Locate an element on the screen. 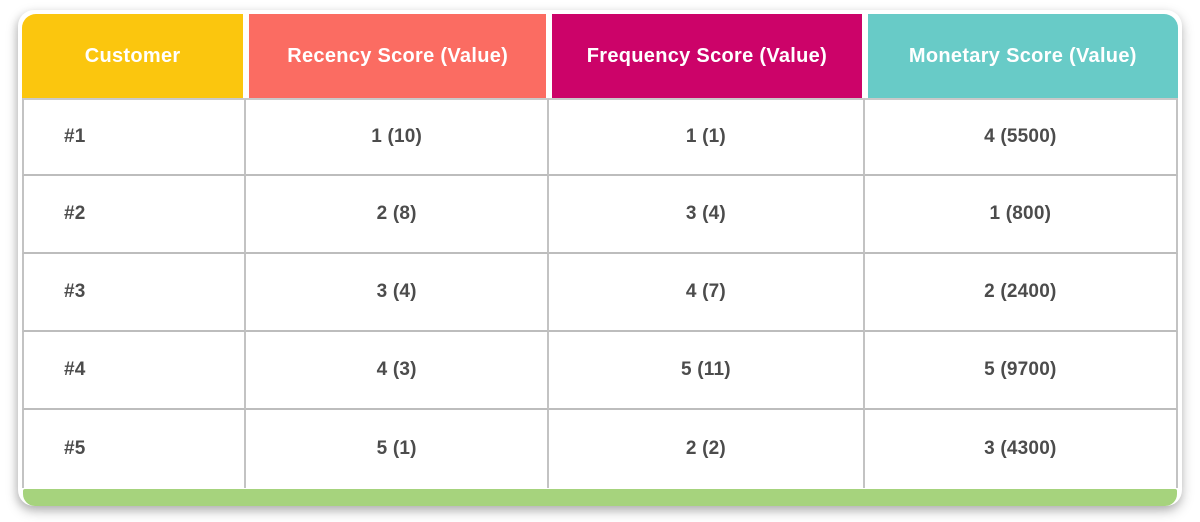 This screenshot has width=1200, height=522. column-header-monetary: Monetary Score (Value) is located at coordinates (1022, 56).